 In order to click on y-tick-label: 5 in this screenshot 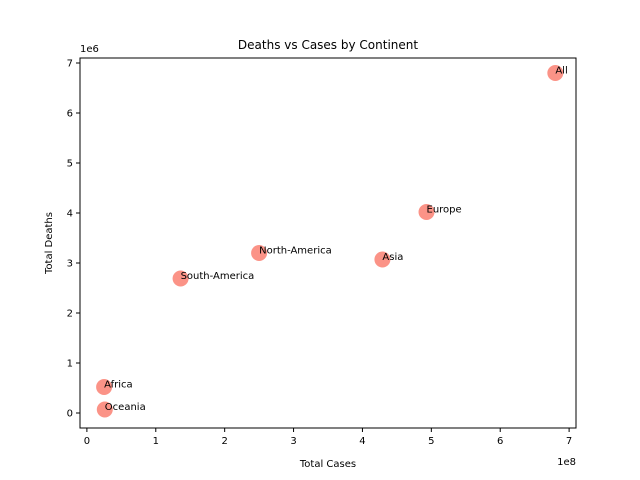, I will do `click(70, 164)`.